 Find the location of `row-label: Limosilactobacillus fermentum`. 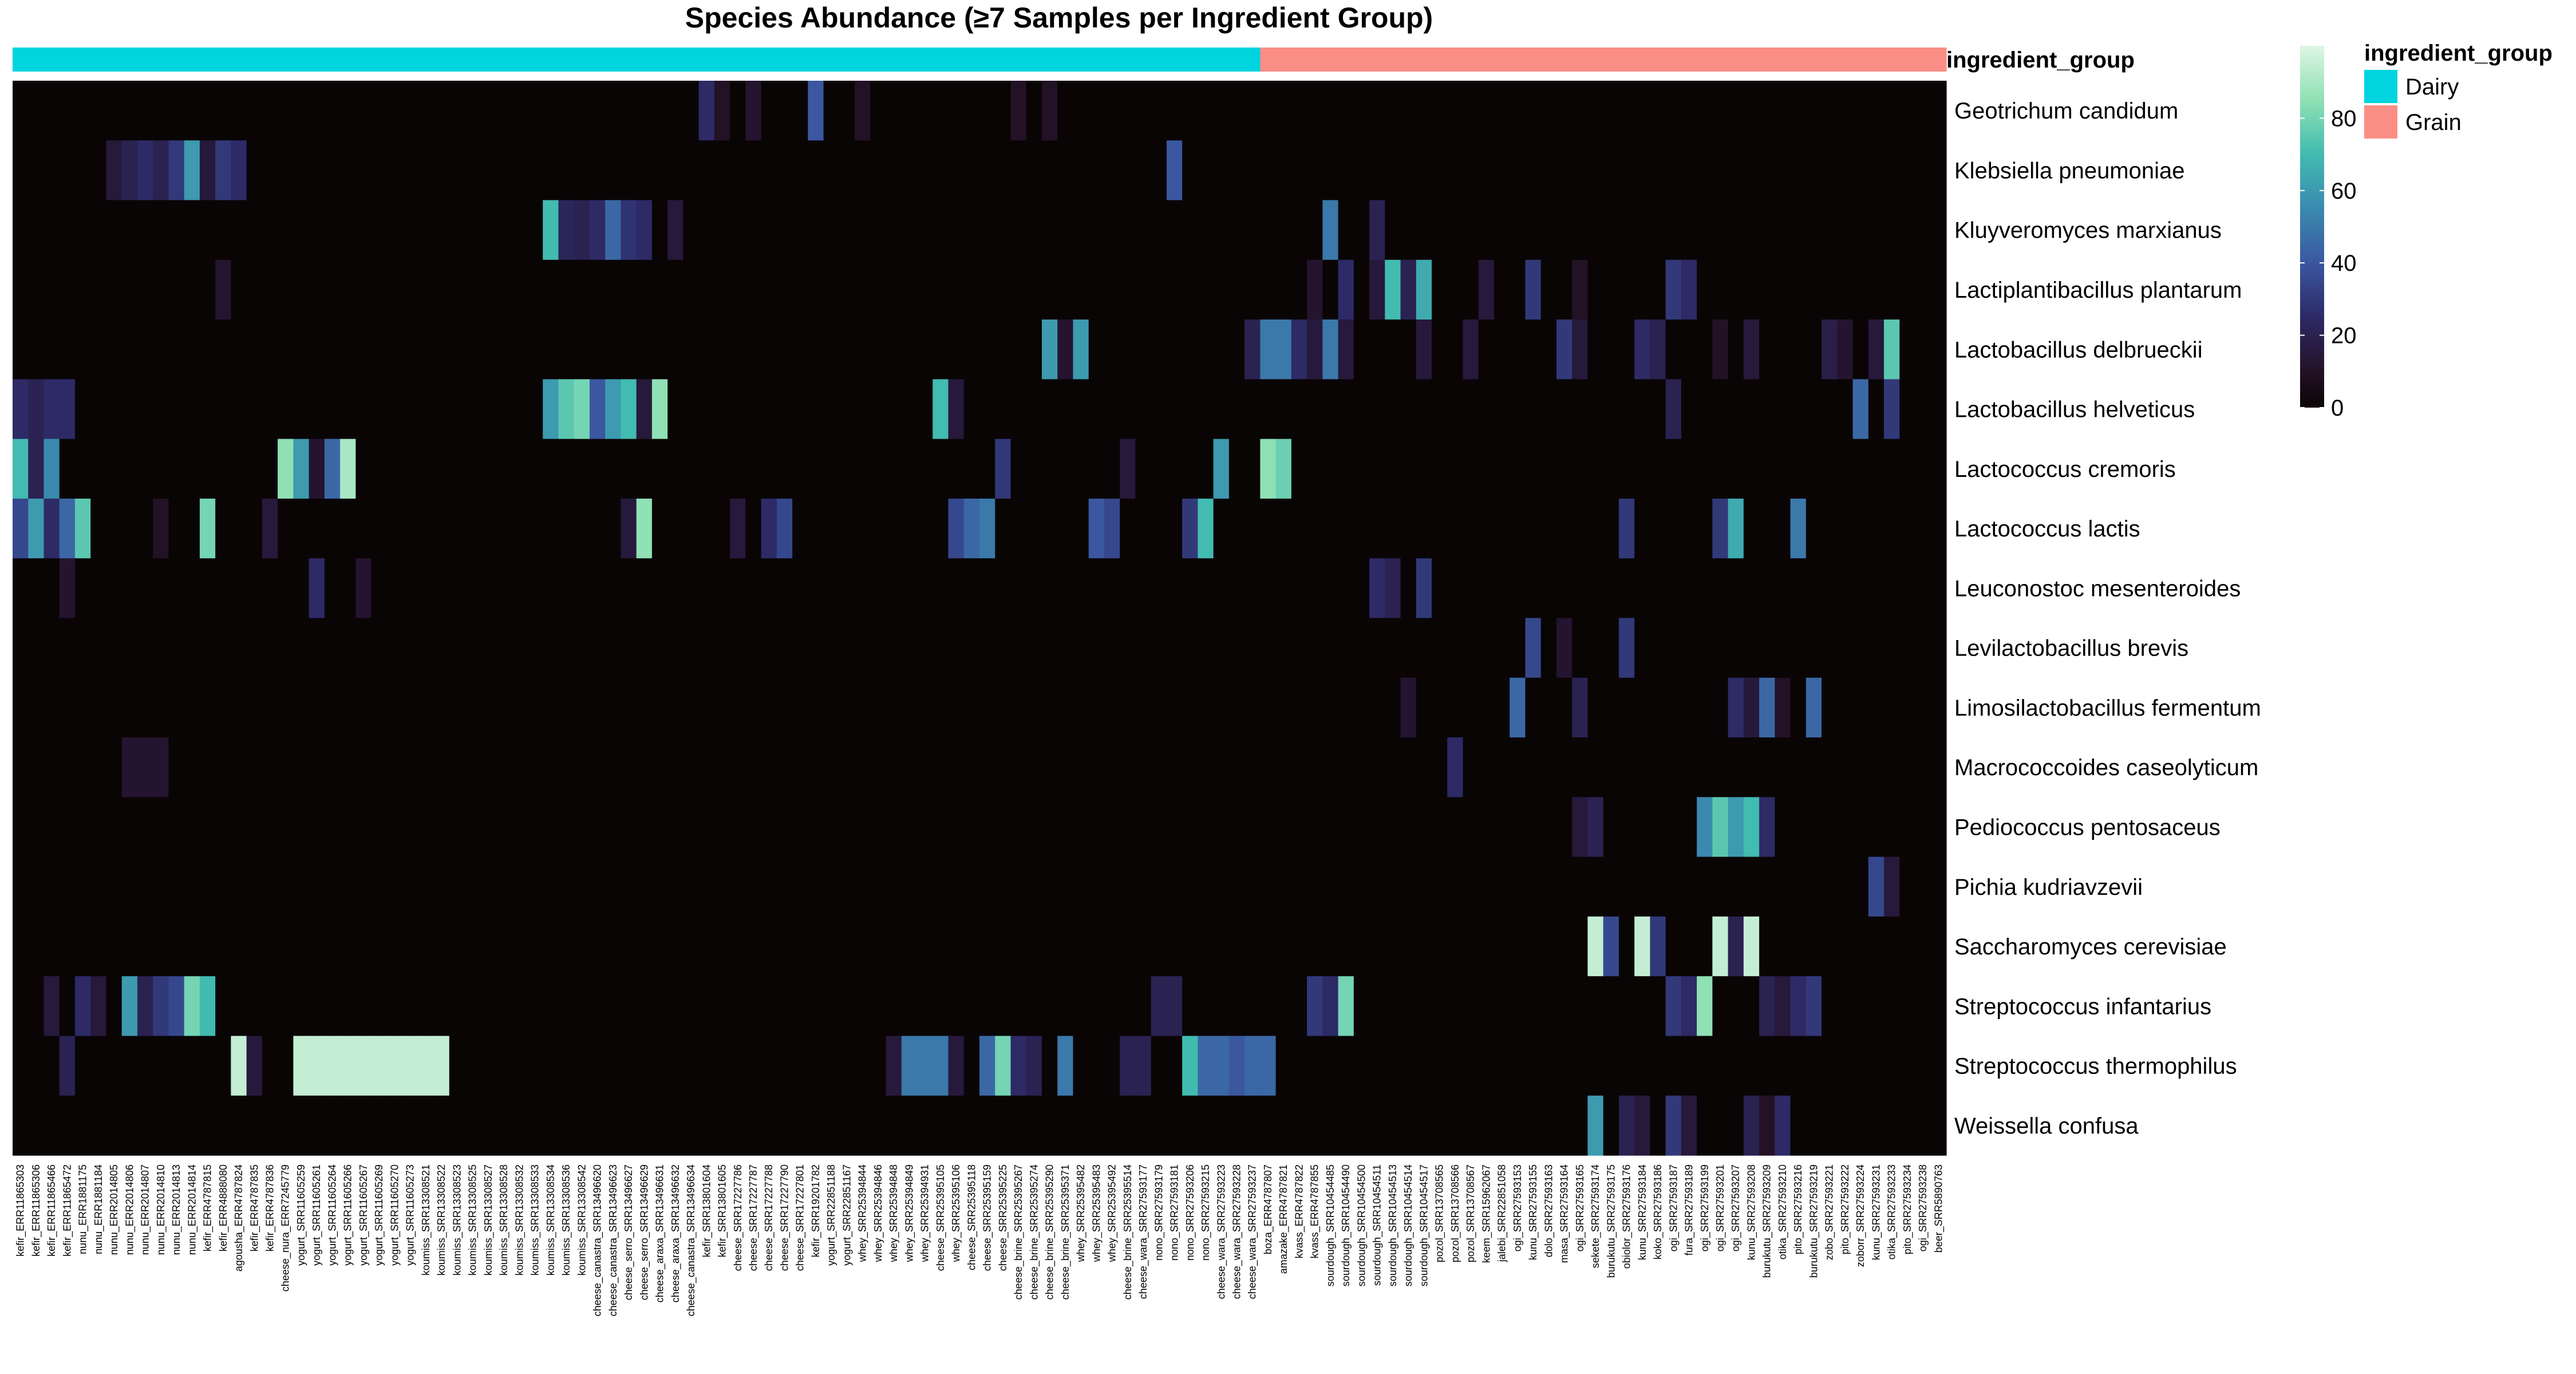

row-label: Limosilactobacillus fermentum is located at coordinates (2107, 708).